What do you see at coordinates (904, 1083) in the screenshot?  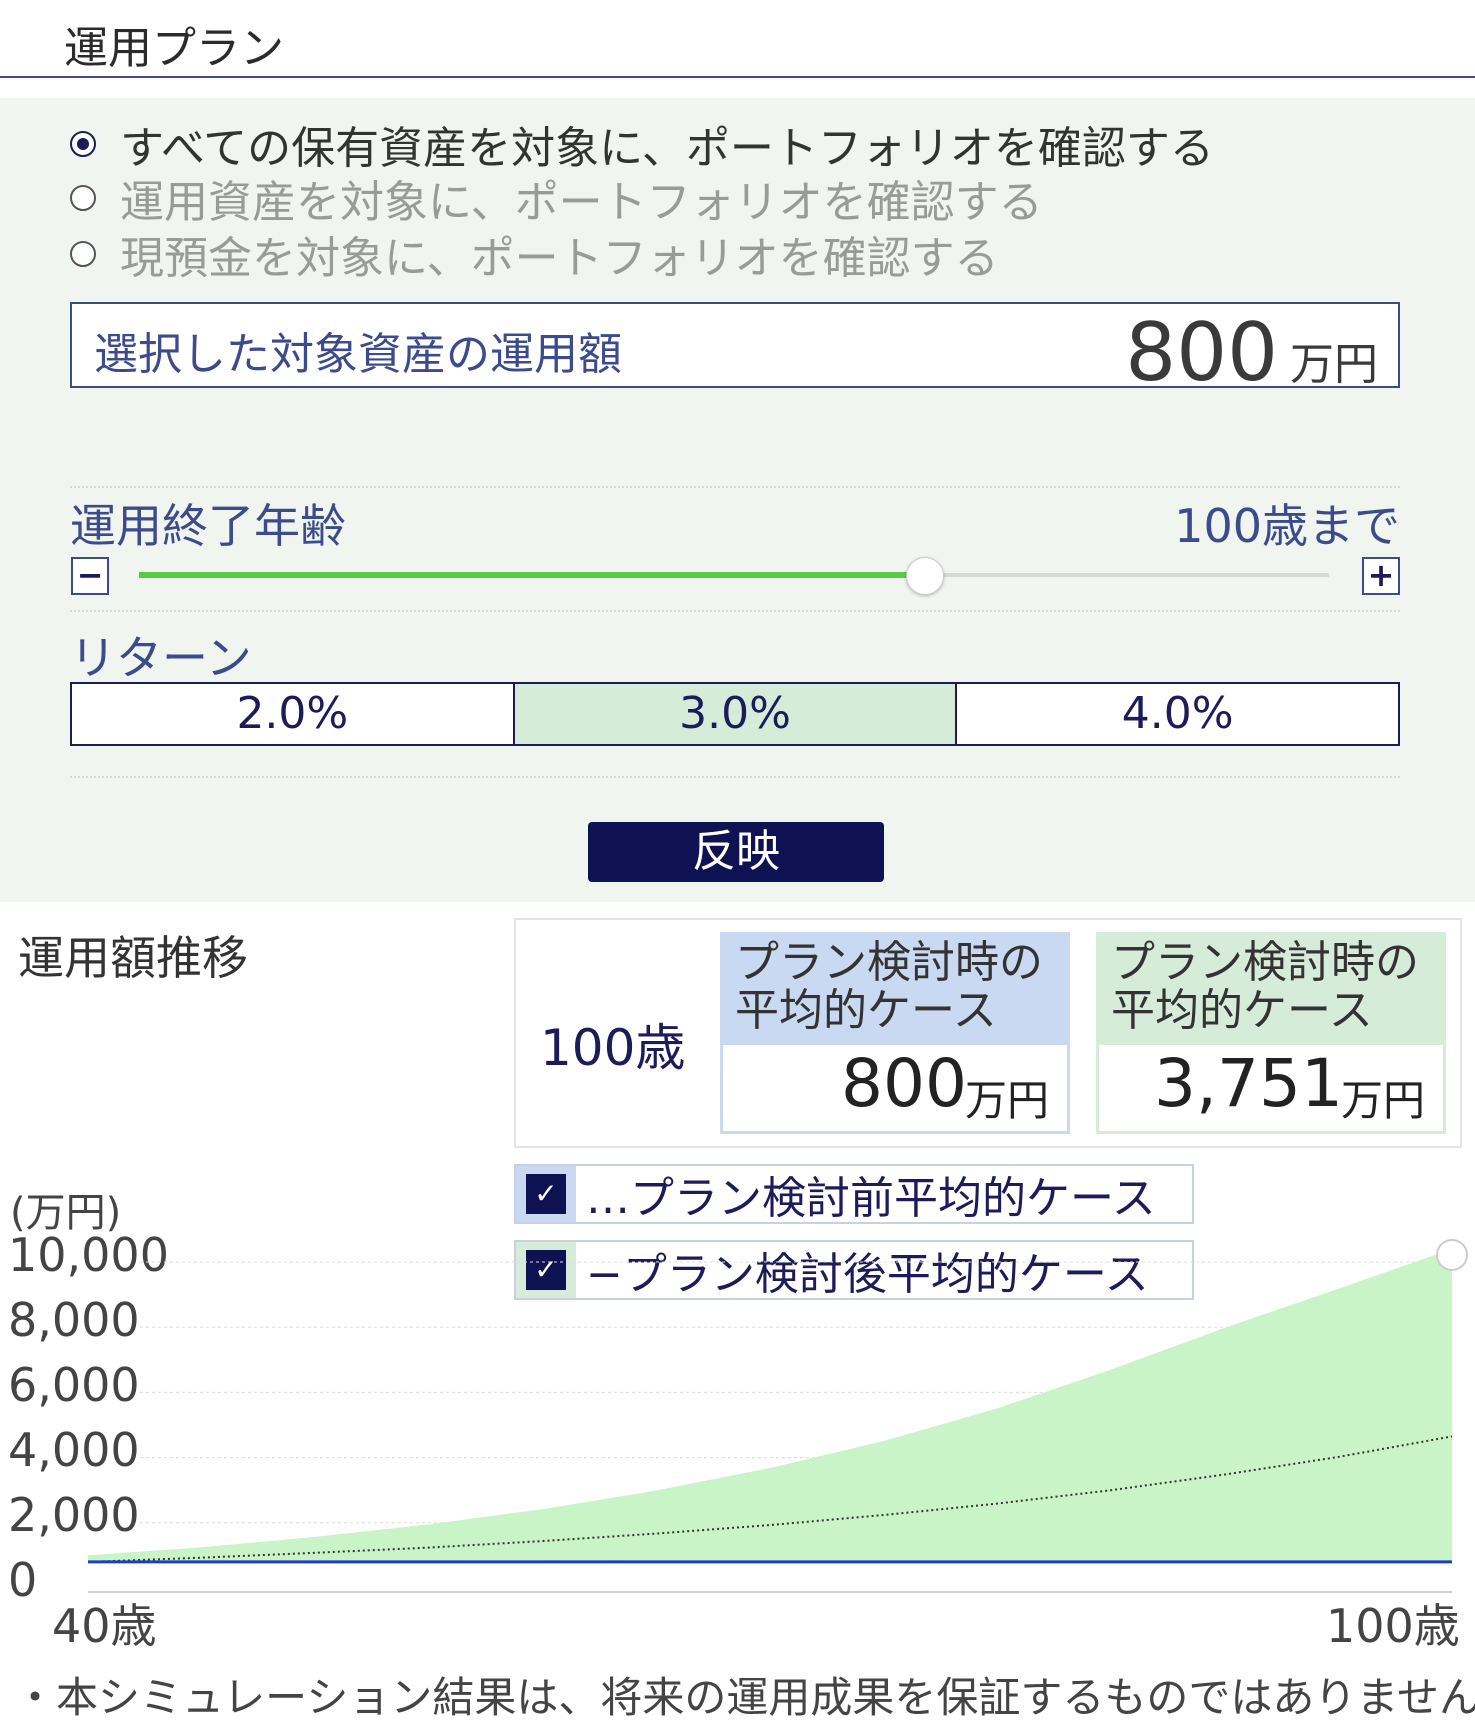 I see `before-case-value: 800` at bounding box center [904, 1083].